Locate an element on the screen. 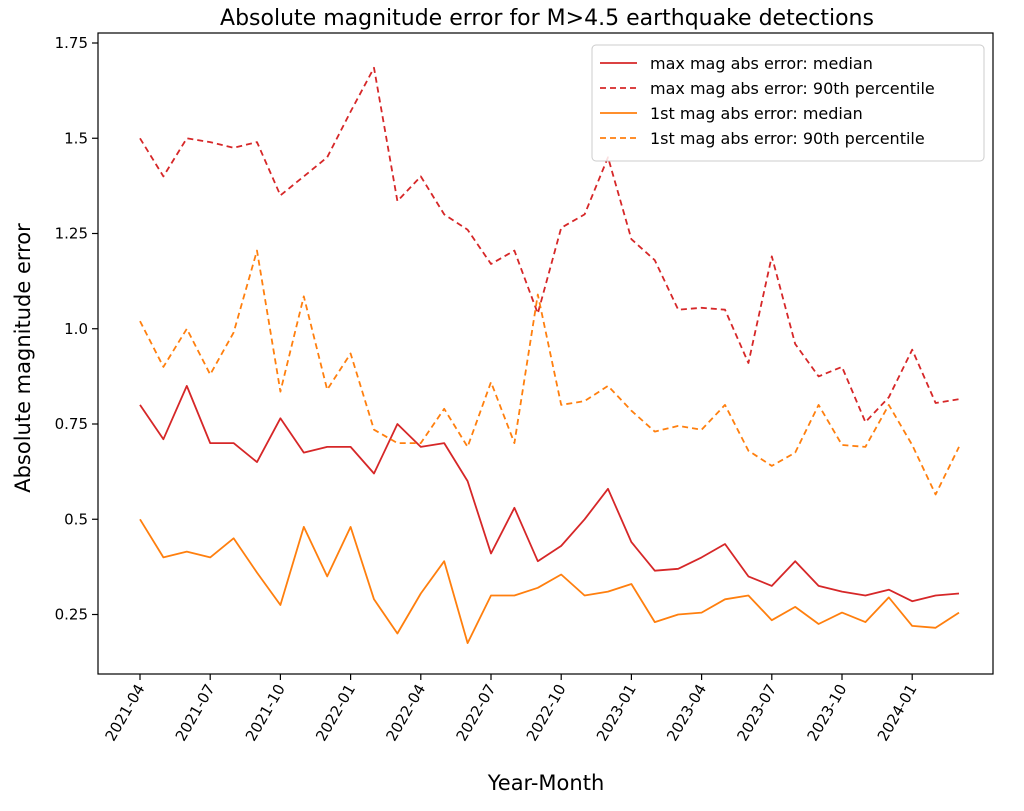  y-tick-label: 1.0 is located at coordinates (76, 329).